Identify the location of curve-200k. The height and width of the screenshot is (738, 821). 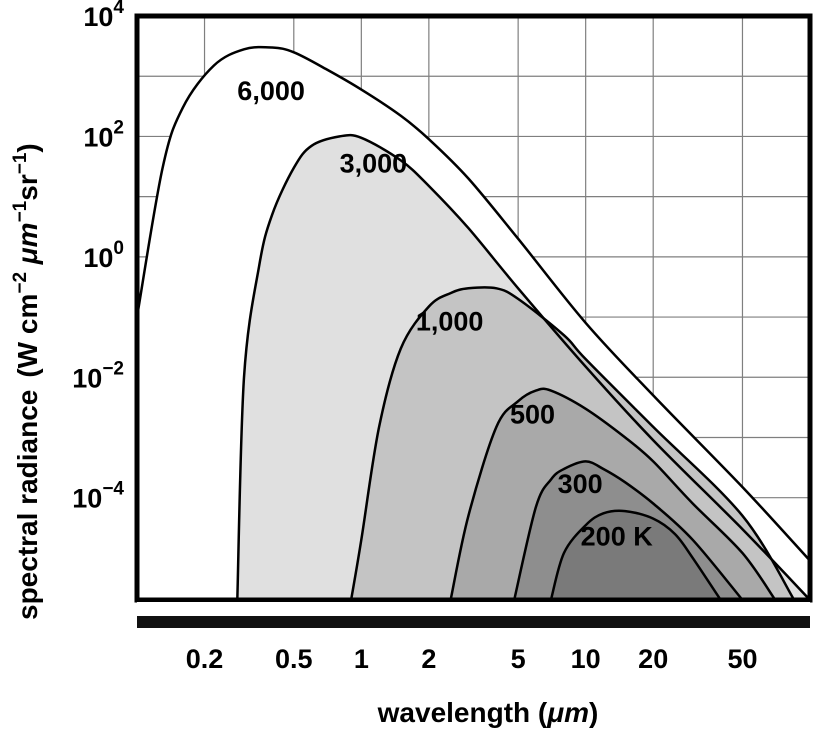
(635, 555).